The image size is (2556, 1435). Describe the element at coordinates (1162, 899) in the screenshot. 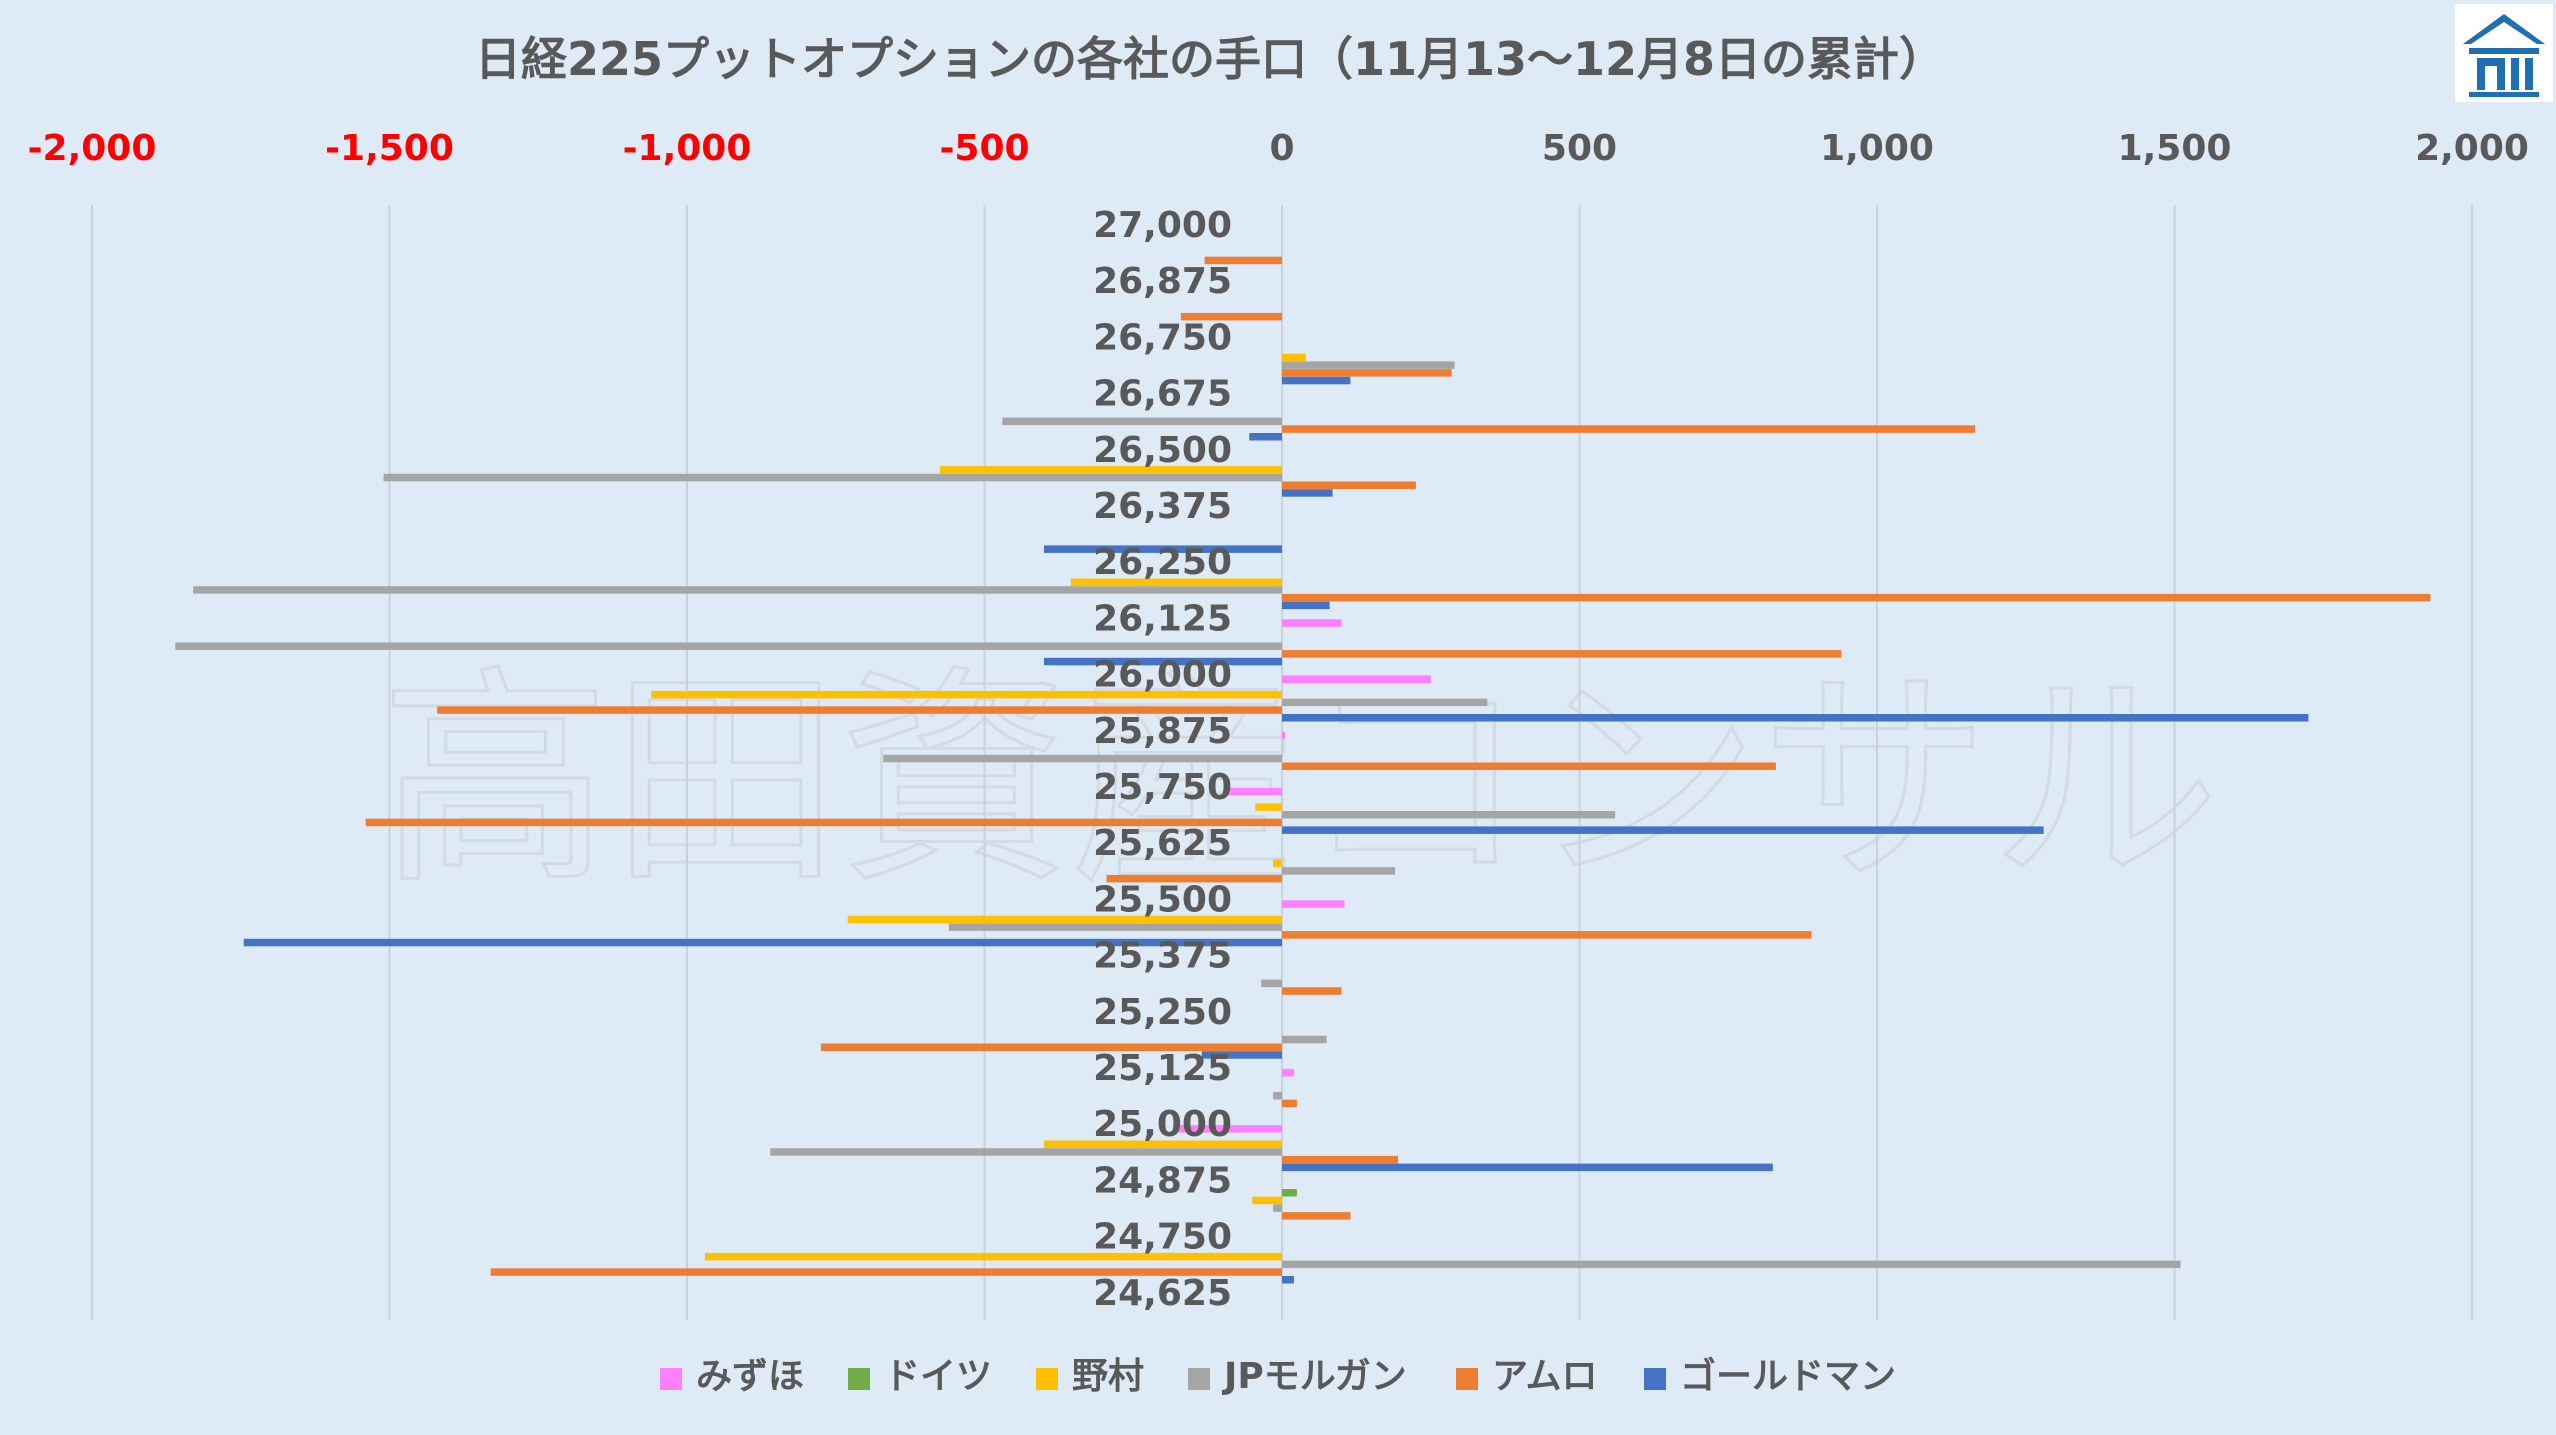

I see `y-category-label: 25,500` at that location.